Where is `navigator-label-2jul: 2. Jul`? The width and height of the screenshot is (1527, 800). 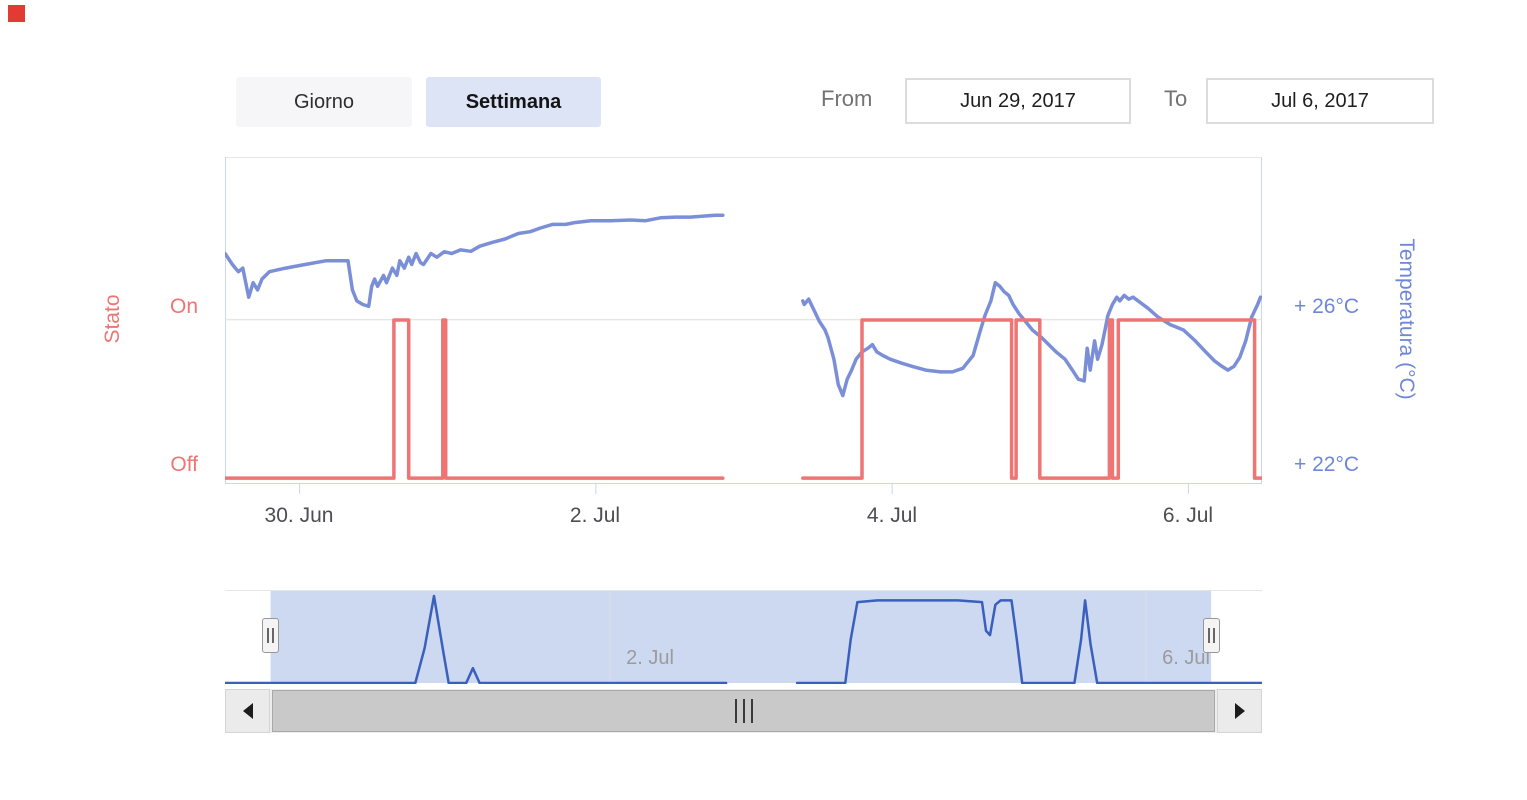 navigator-label-2jul: 2. Jul is located at coordinates (650, 658).